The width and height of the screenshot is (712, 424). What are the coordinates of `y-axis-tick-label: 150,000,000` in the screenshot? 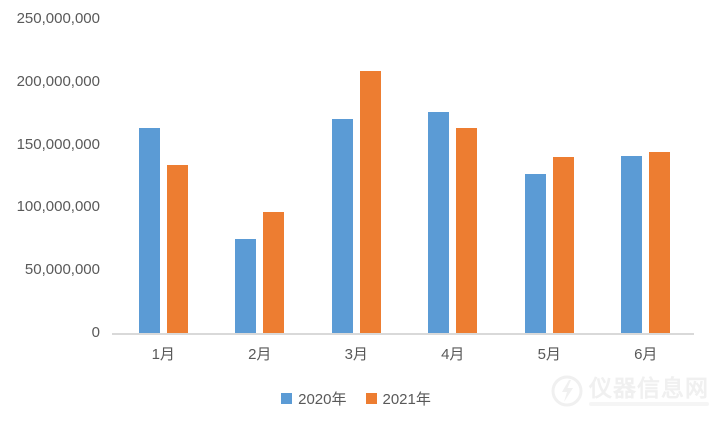 It's located at (58, 144).